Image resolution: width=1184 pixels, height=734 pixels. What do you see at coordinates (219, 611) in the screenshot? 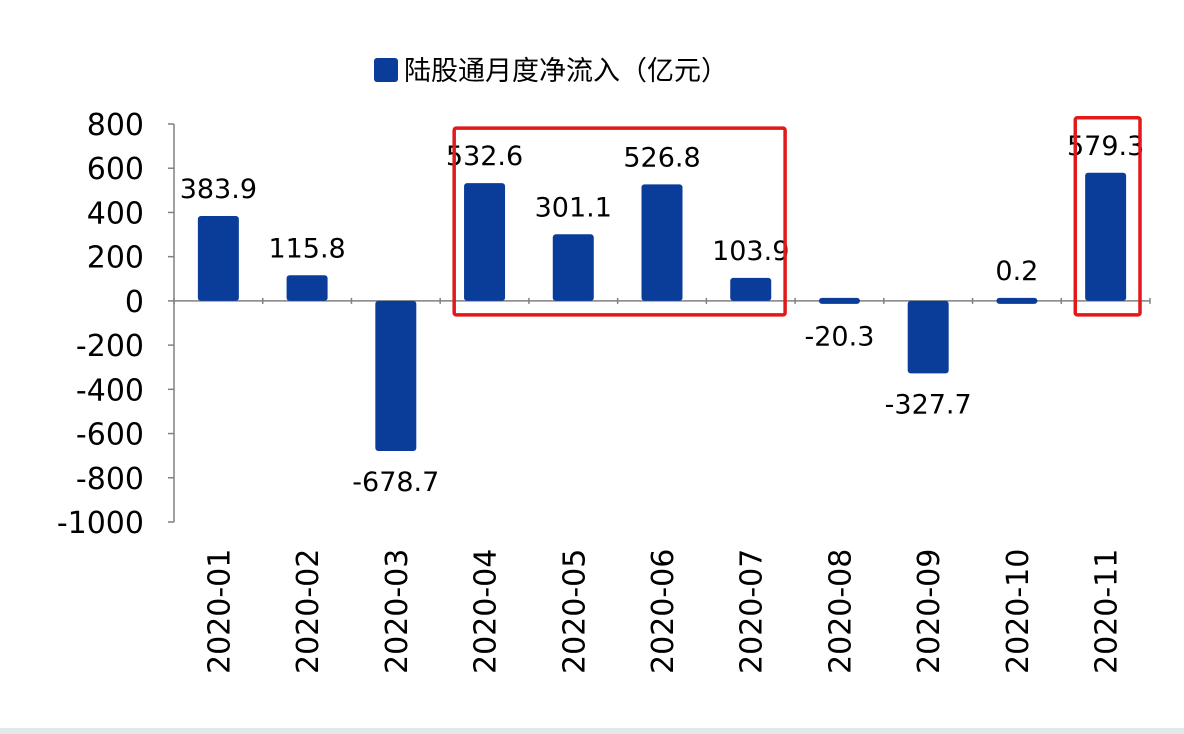
I see `x-tick-label: 2020-01` at bounding box center [219, 611].